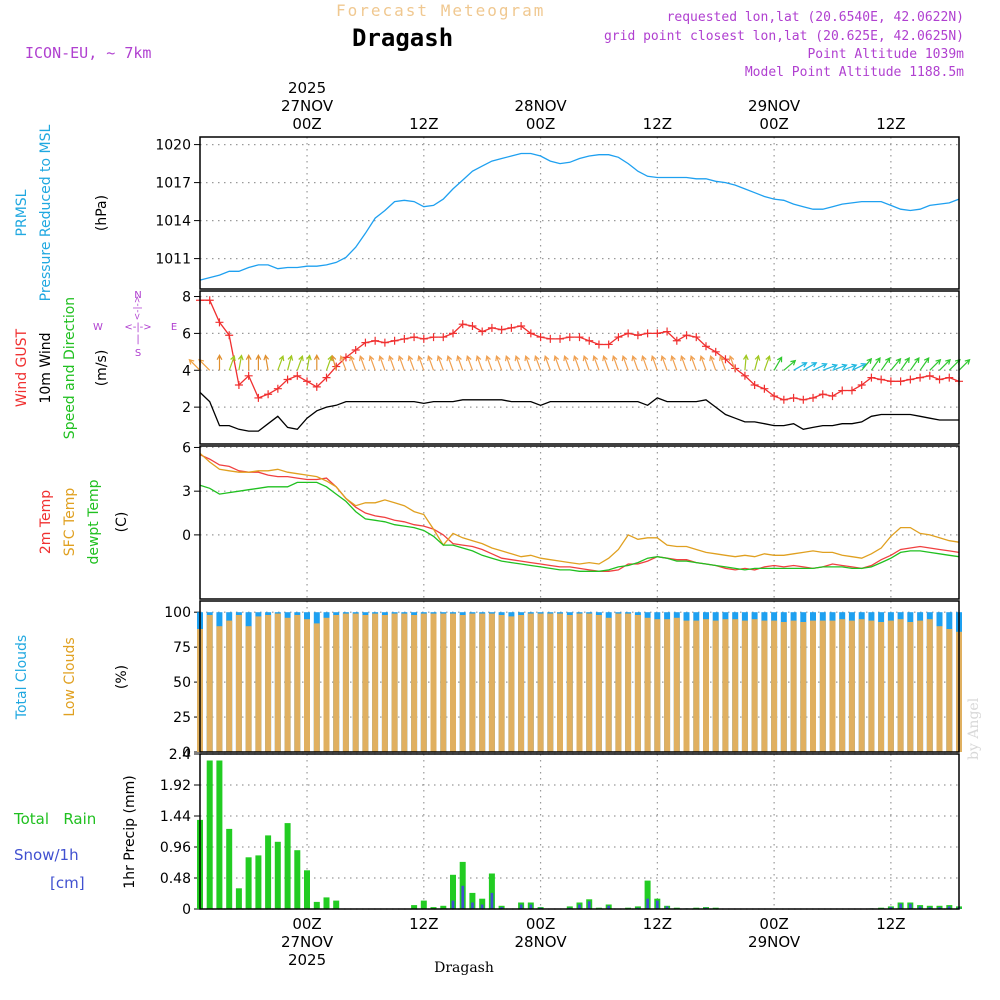 The width and height of the screenshot is (1000, 1000). Describe the element at coordinates (774, 942) in the screenshot. I see `bottom-time-label: 29NOV` at that location.